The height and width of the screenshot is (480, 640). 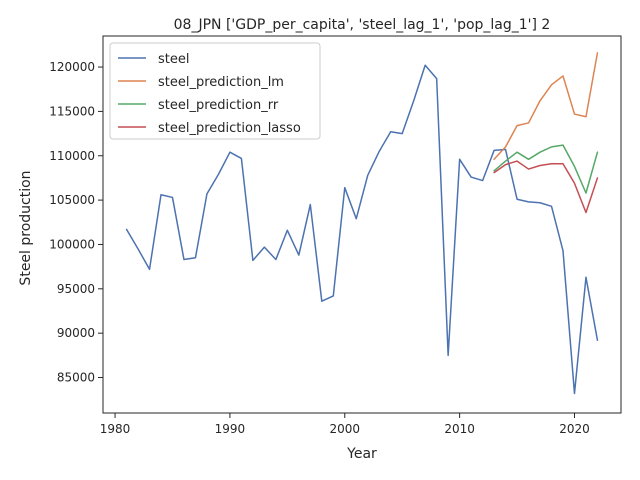 What do you see at coordinates (72, 156) in the screenshot?
I see `y-tick-label: 110000` at bounding box center [72, 156].